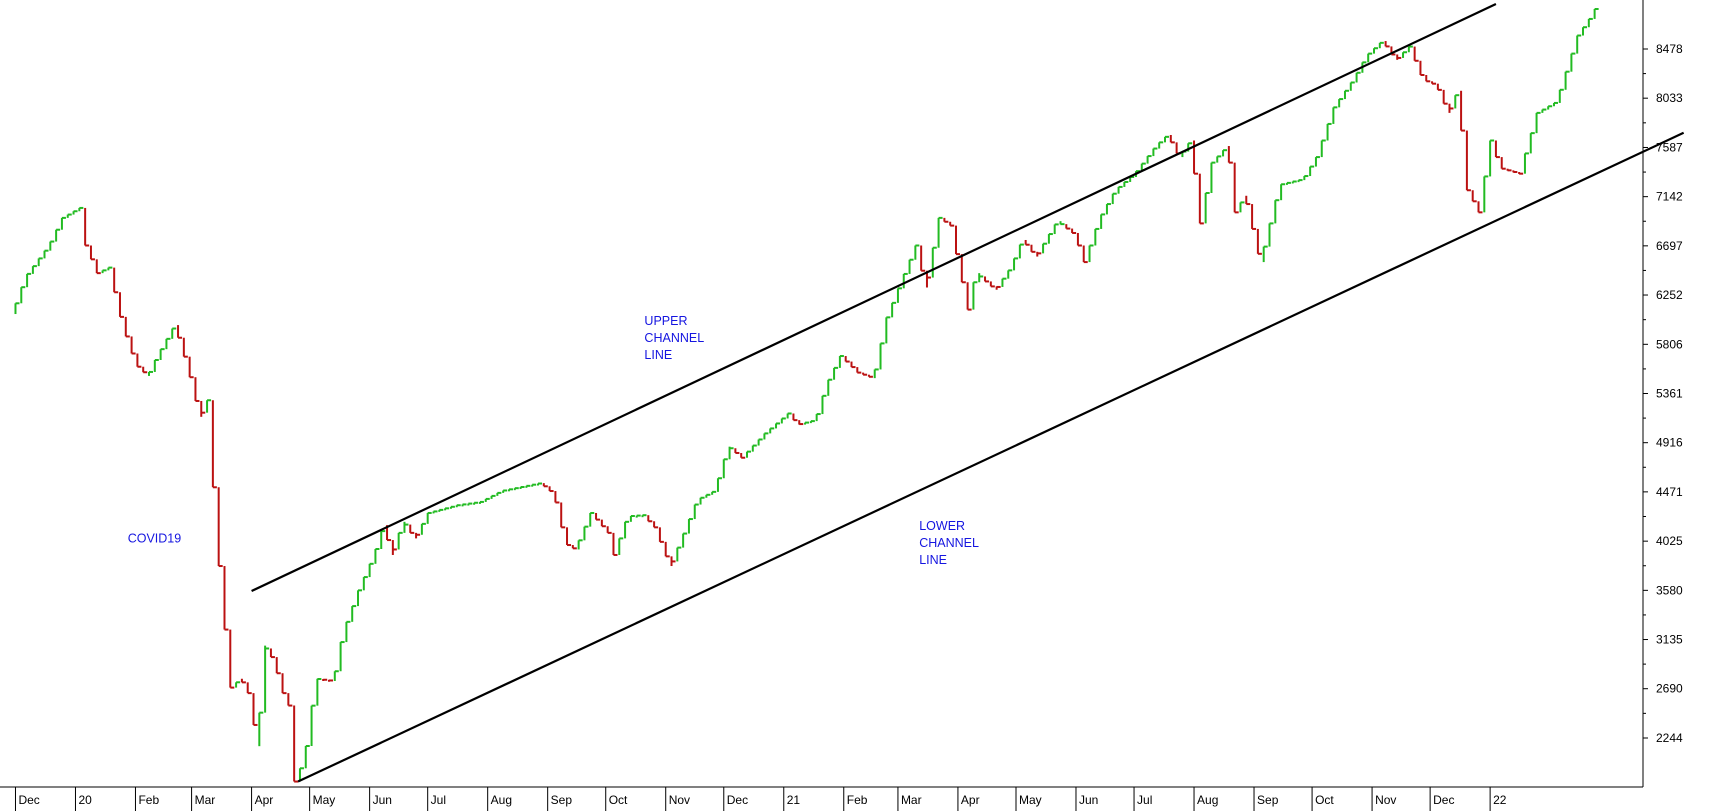 The width and height of the screenshot is (1711, 811). I want to click on x-tick-label: 21, so click(794, 800).